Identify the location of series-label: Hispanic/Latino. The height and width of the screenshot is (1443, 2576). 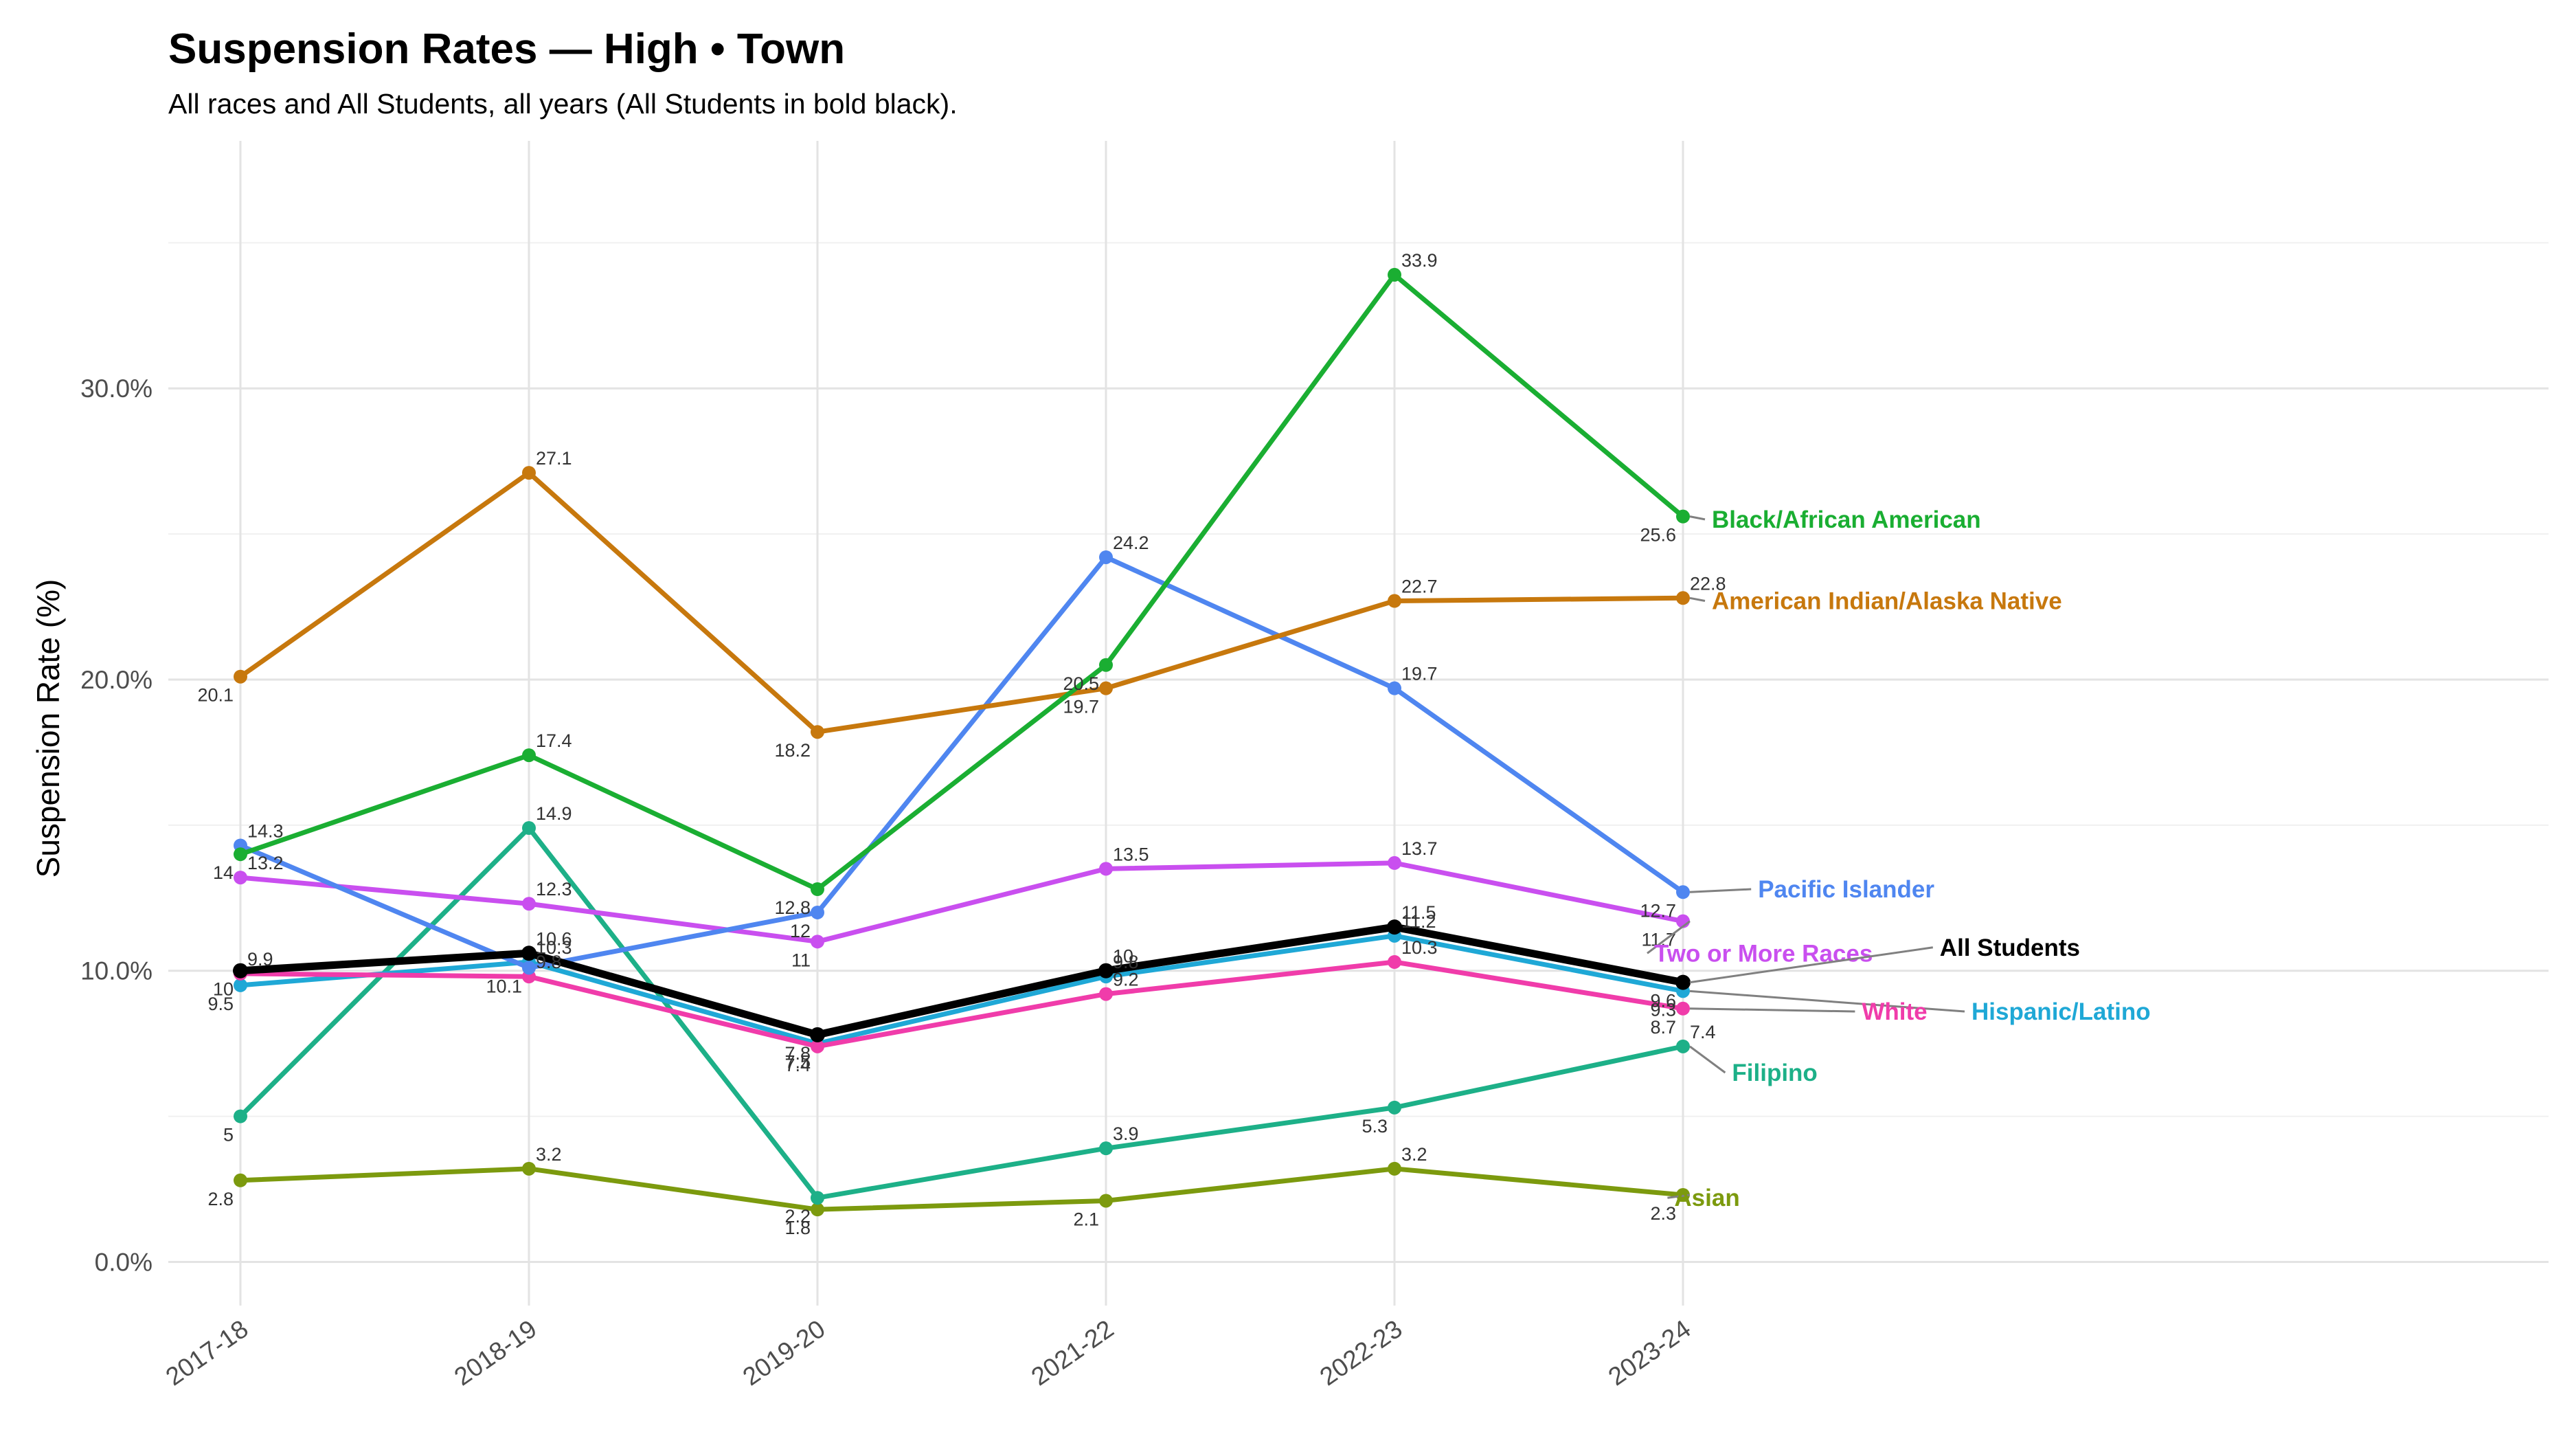
(2061, 1012).